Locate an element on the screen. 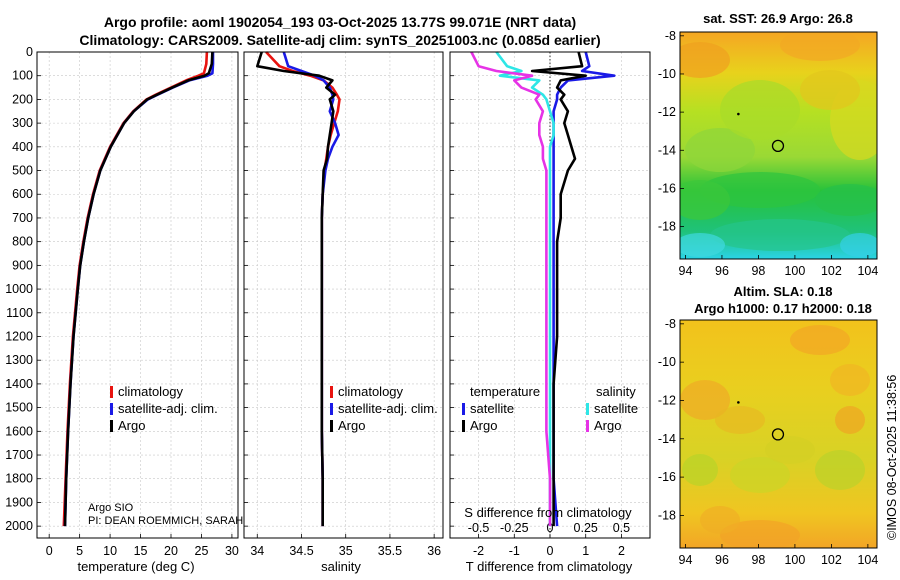  series-line-argo is located at coordinates (296, 289).